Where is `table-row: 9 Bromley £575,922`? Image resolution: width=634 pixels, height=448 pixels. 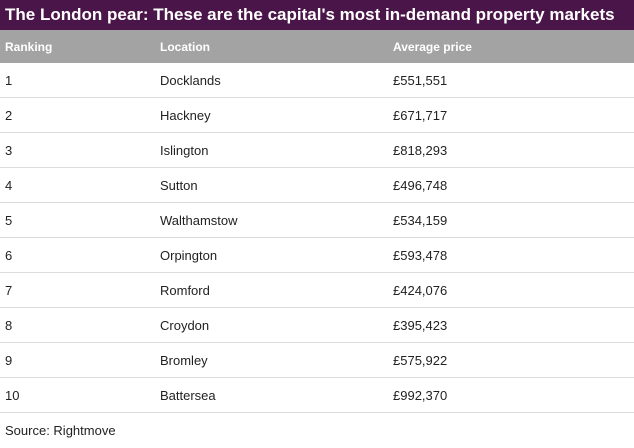 table-row: 9 Bromley £575,922 is located at coordinates (317, 360).